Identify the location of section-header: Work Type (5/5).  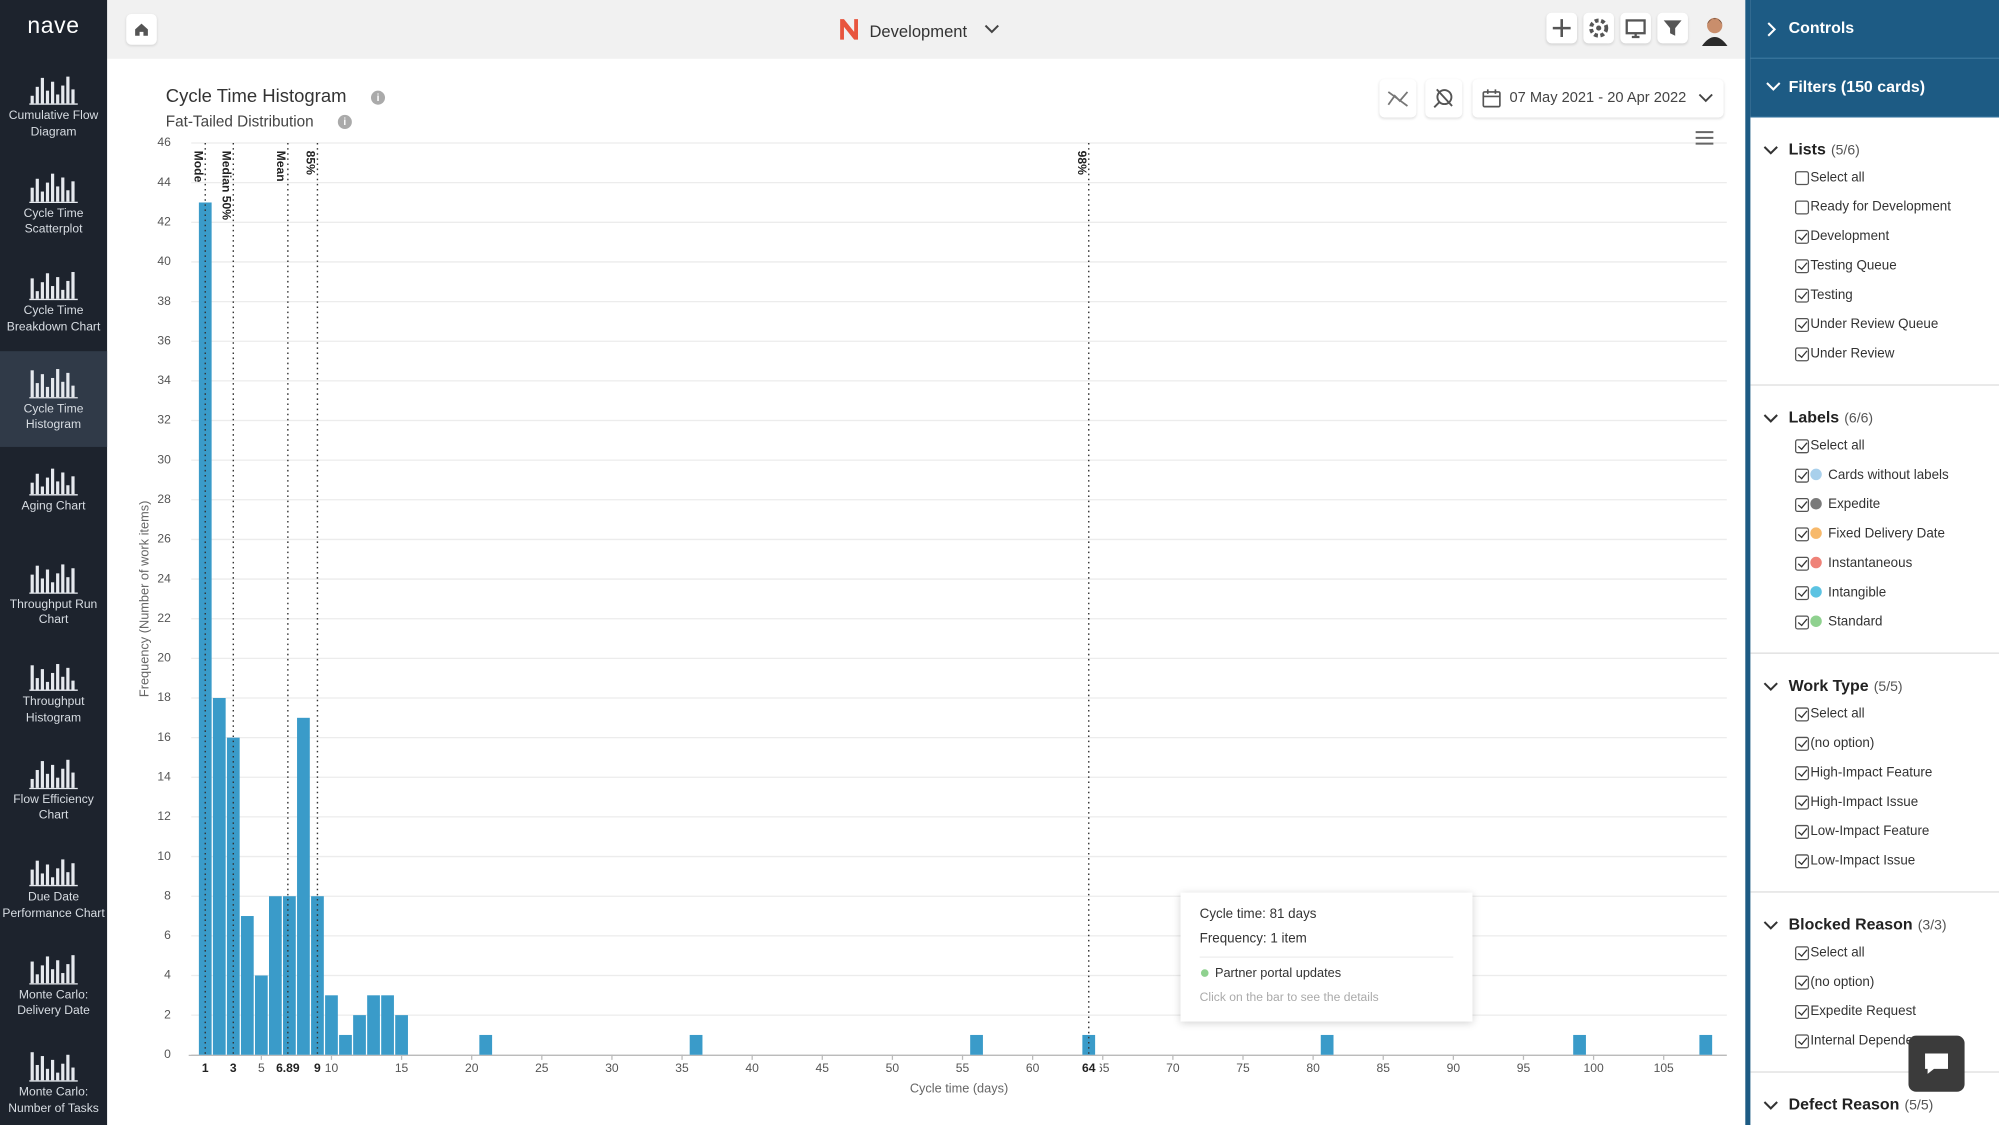
(1874, 686).